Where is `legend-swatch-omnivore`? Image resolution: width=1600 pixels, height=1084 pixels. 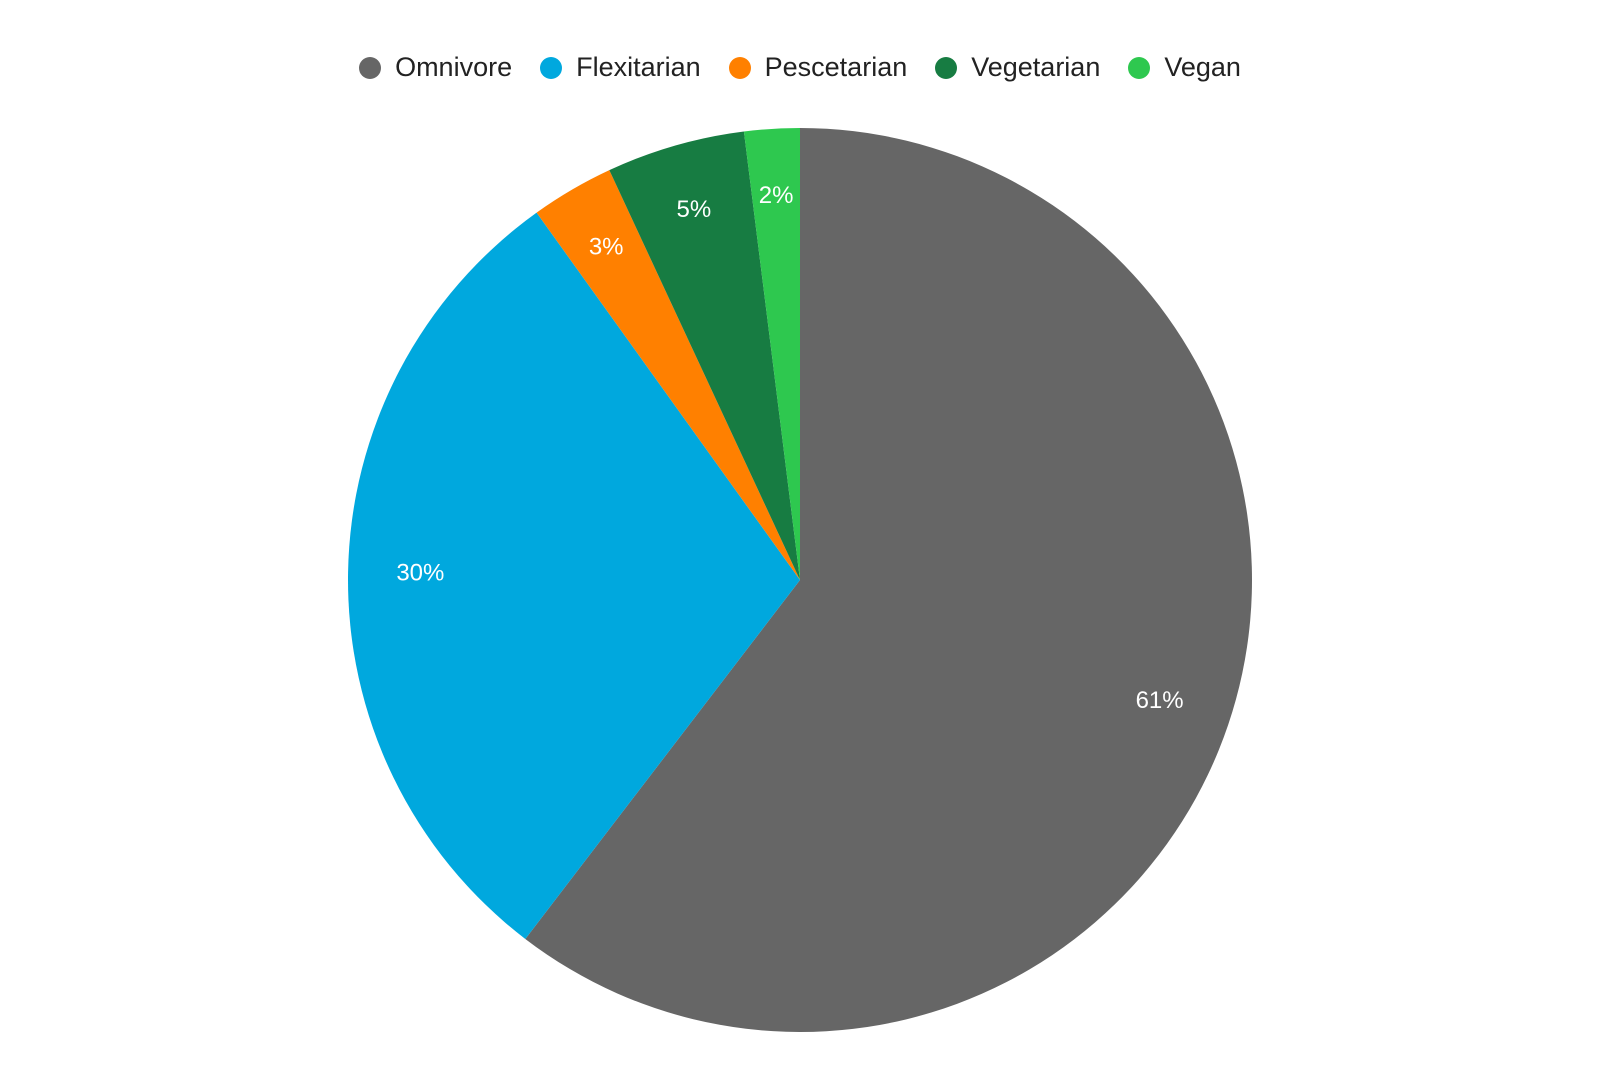 legend-swatch-omnivore is located at coordinates (370, 67).